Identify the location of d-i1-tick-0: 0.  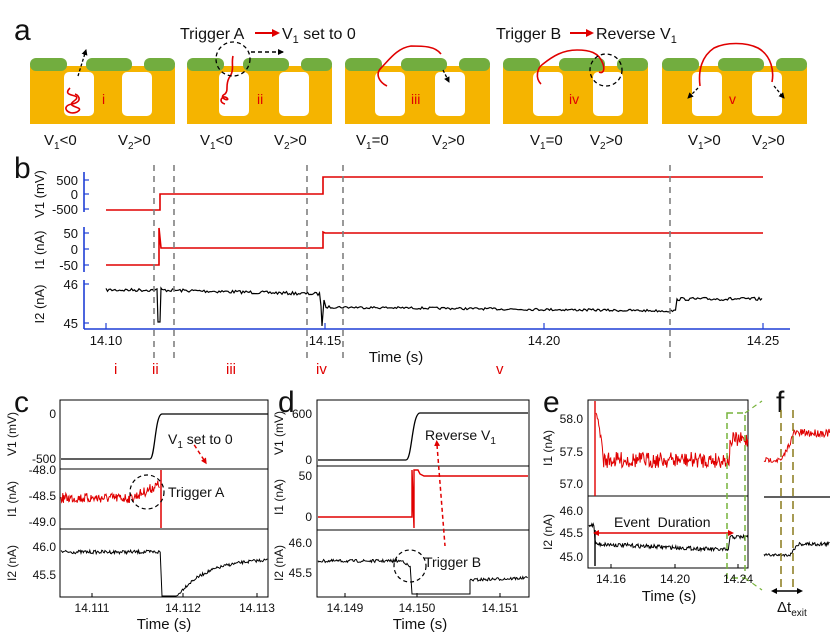
(308, 517).